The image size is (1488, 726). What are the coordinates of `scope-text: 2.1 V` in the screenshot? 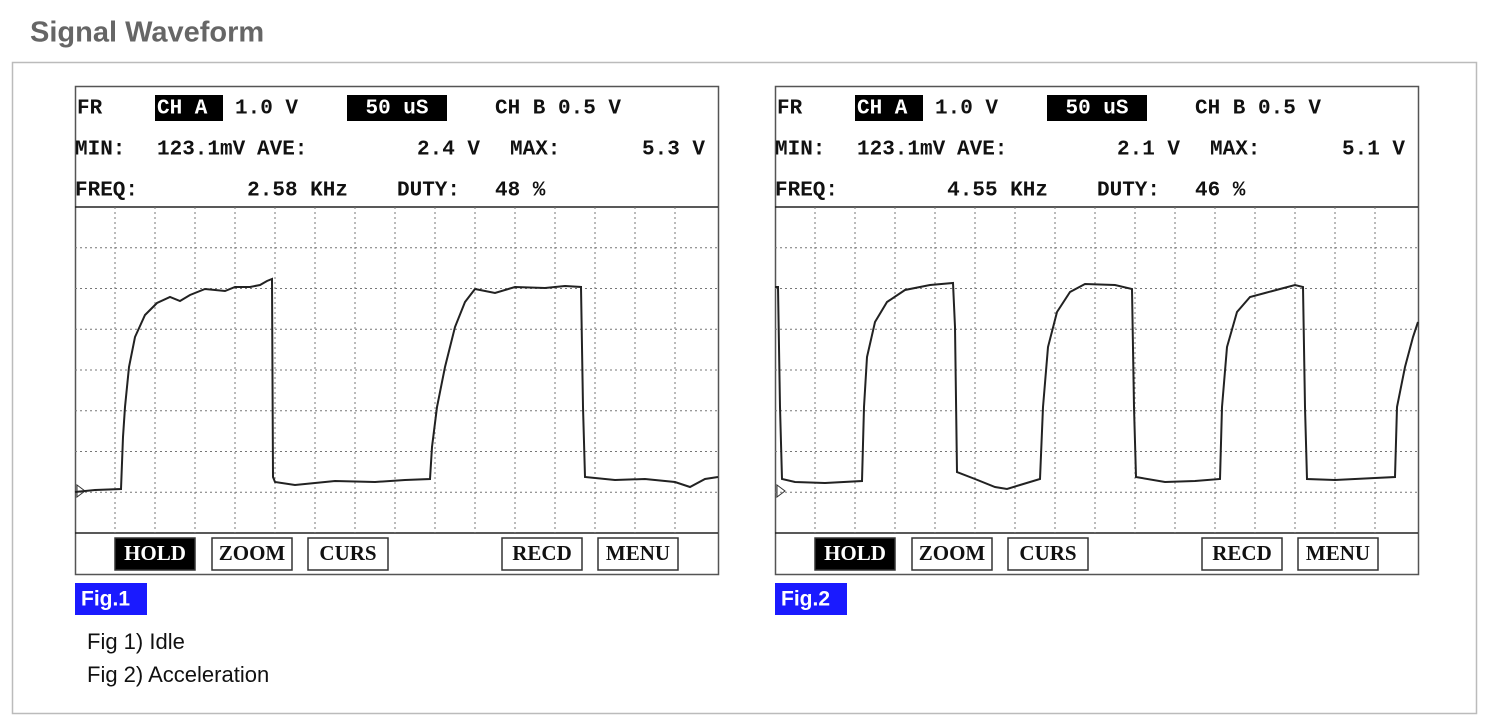 It's located at (1148, 150).